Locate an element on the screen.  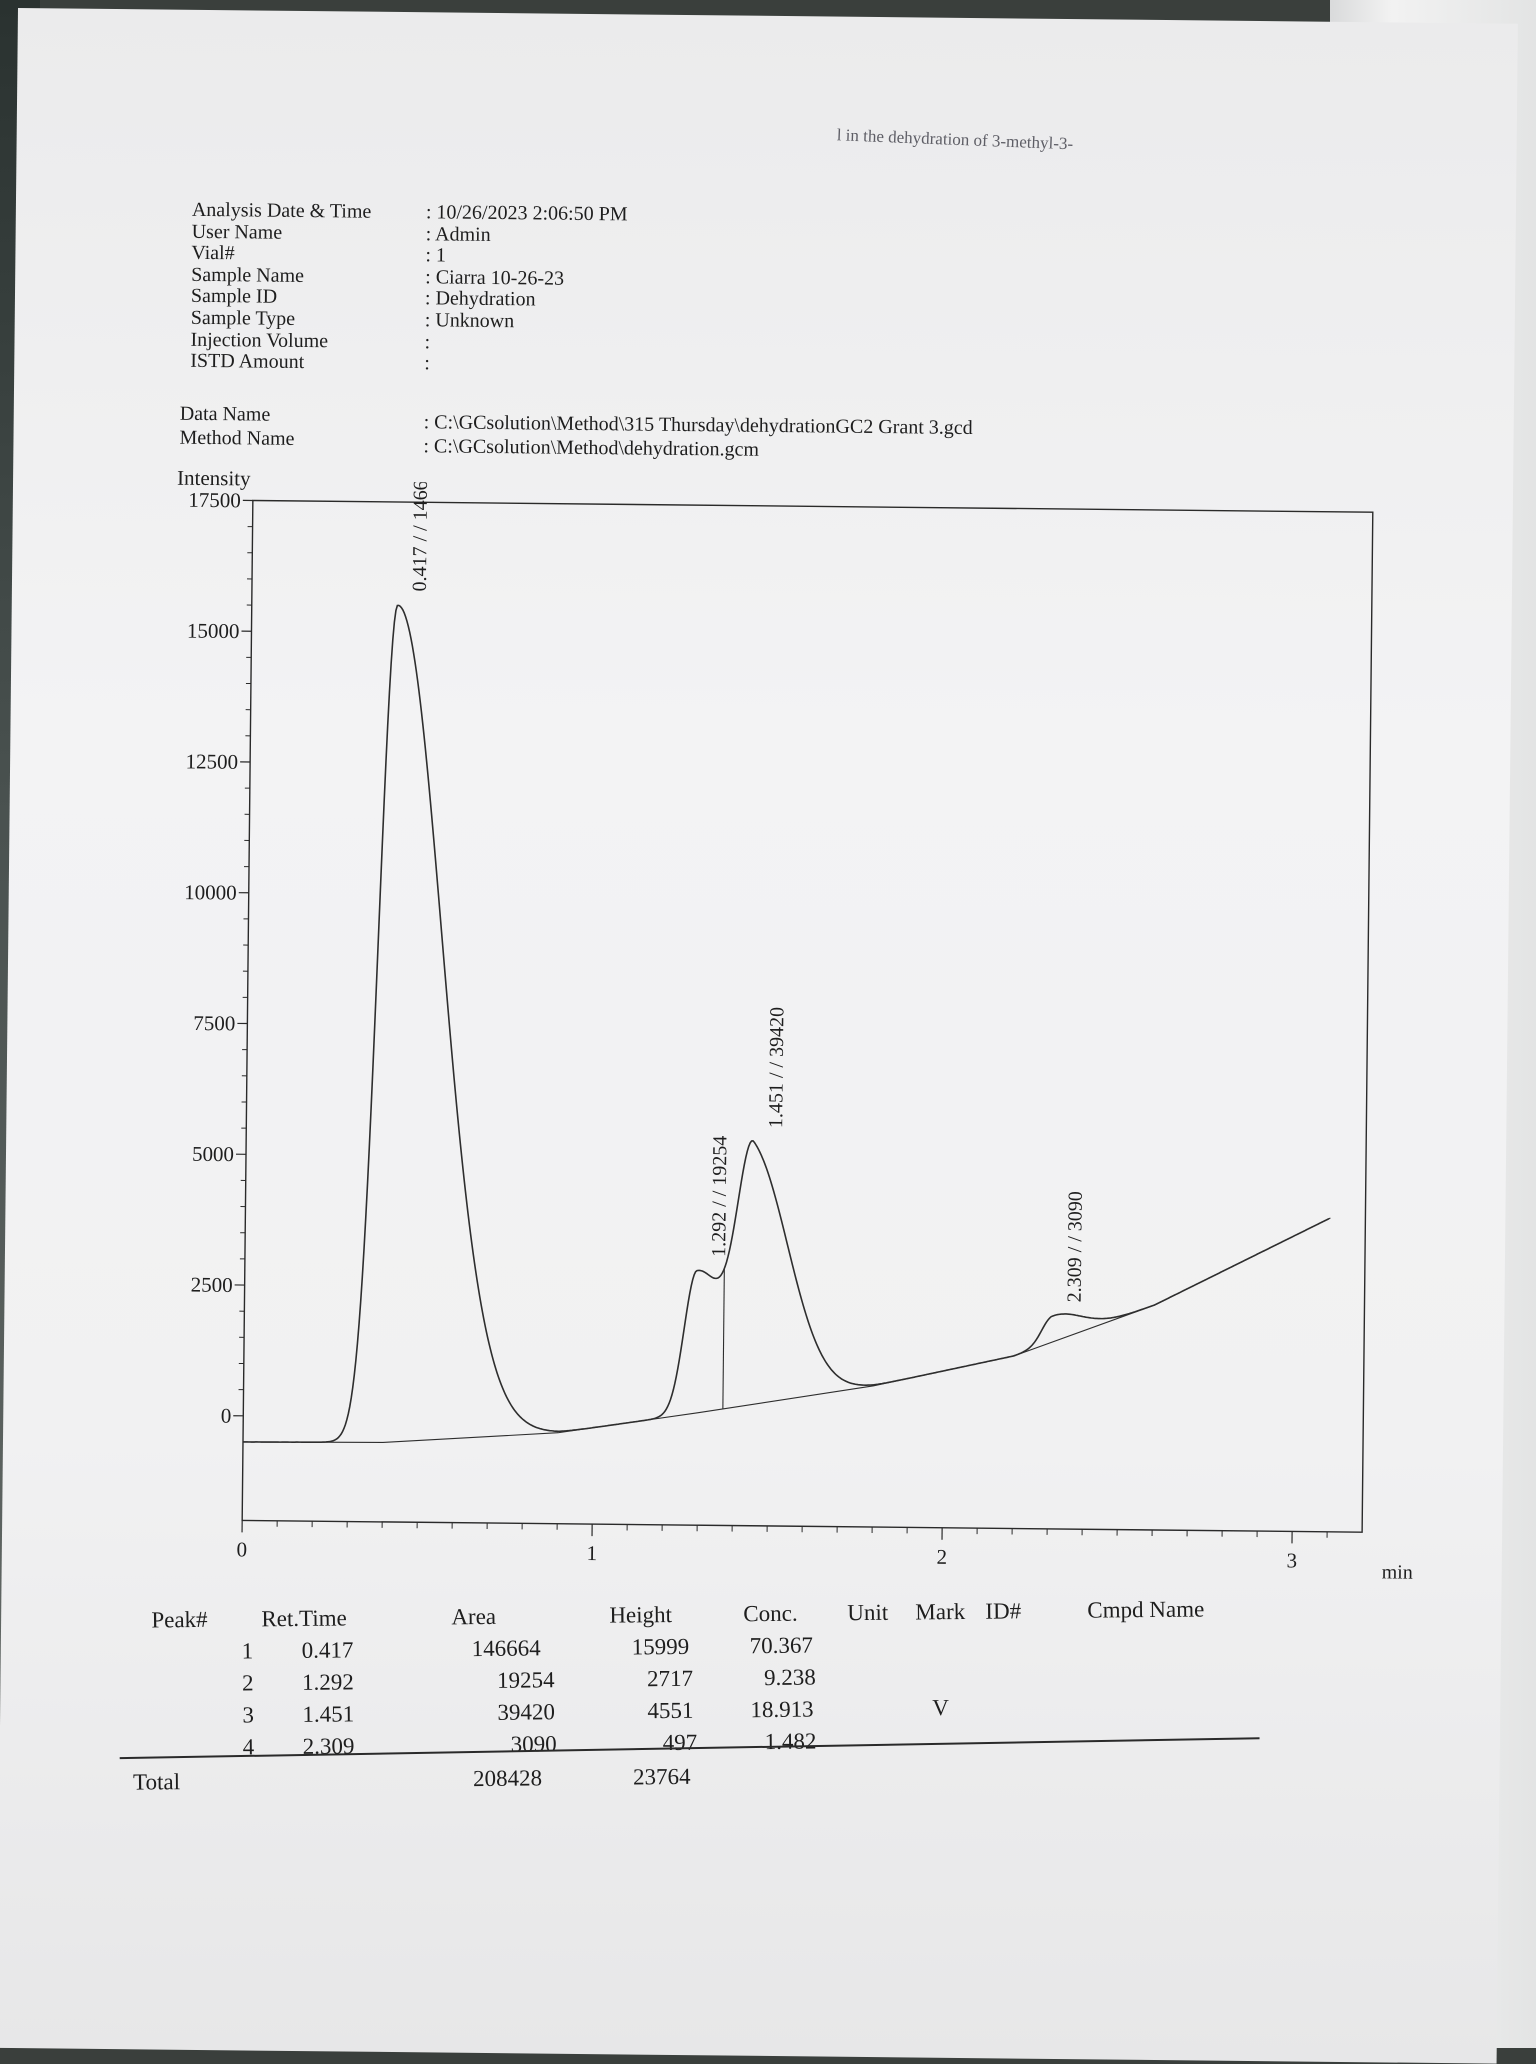
value-injection-volume: : is located at coordinates (525, 344).